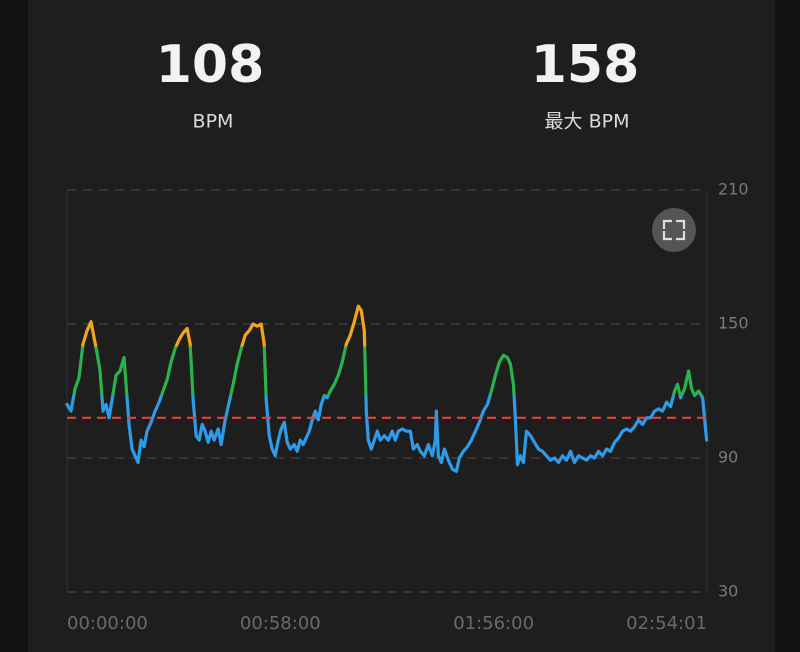  Describe the element at coordinates (733, 189) in the screenshot. I see `y-tick-label: 210` at that location.